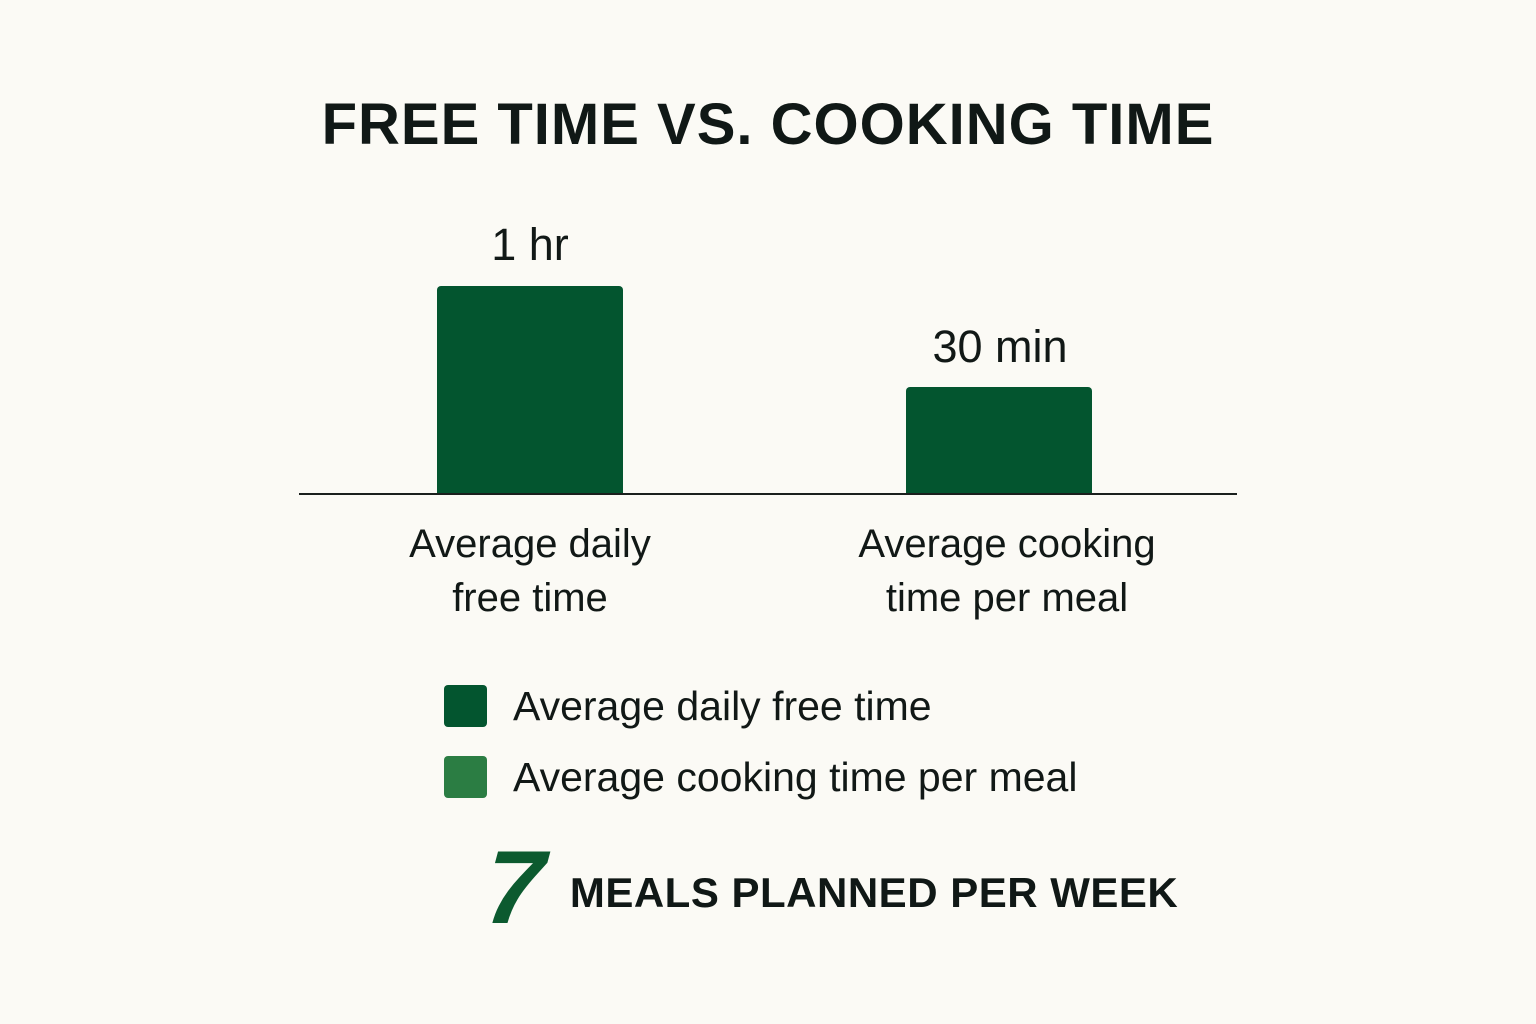  I want to click on bar-cooking-time, so click(999, 440).